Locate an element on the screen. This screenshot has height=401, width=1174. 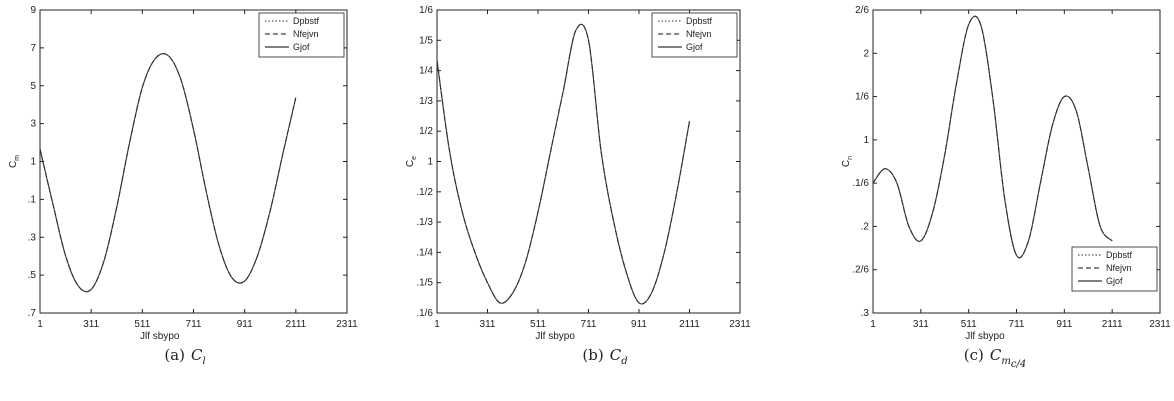
y-axis-label-sub: m is located at coordinates (17, 158).